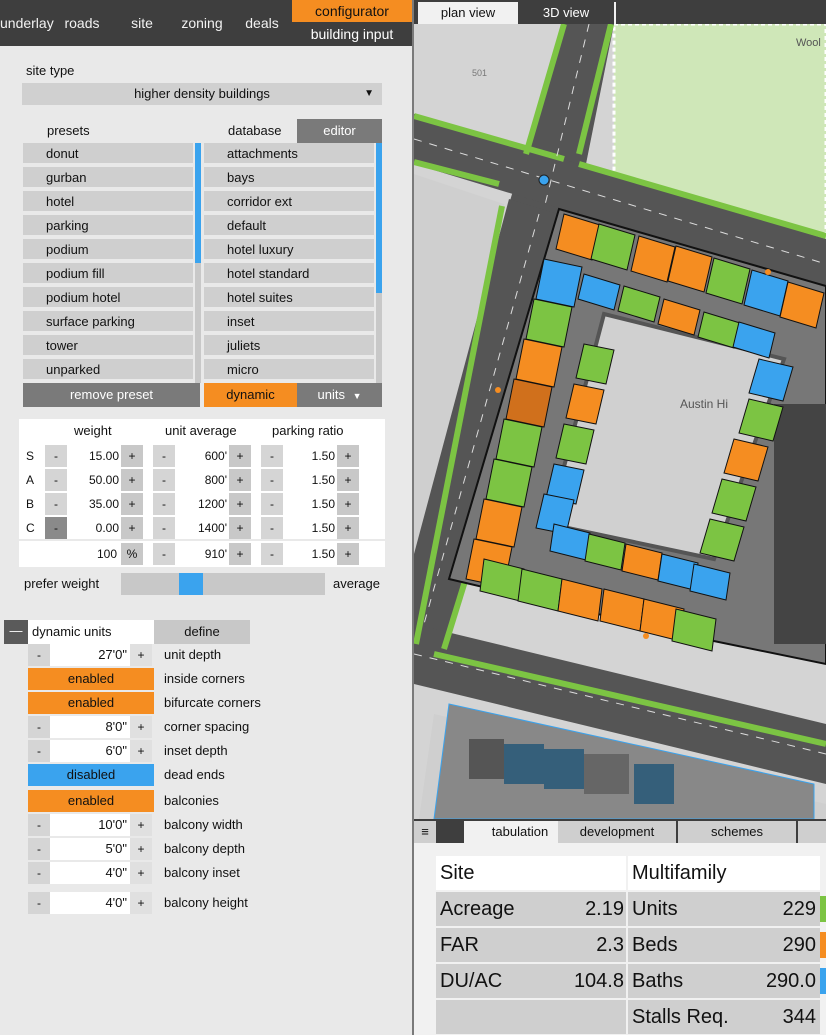 This screenshot has height=1035, width=826. What do you see at coordinates (91, 801) in the screenshot?
I see `balconies-toggle: enabled` at bounding box center [91, 801].